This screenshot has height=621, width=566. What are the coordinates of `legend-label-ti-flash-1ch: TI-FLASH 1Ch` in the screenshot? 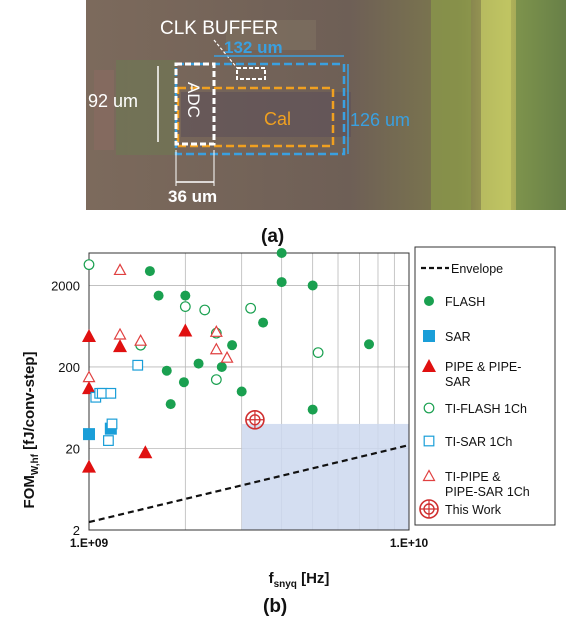 It's located at (486, 409).